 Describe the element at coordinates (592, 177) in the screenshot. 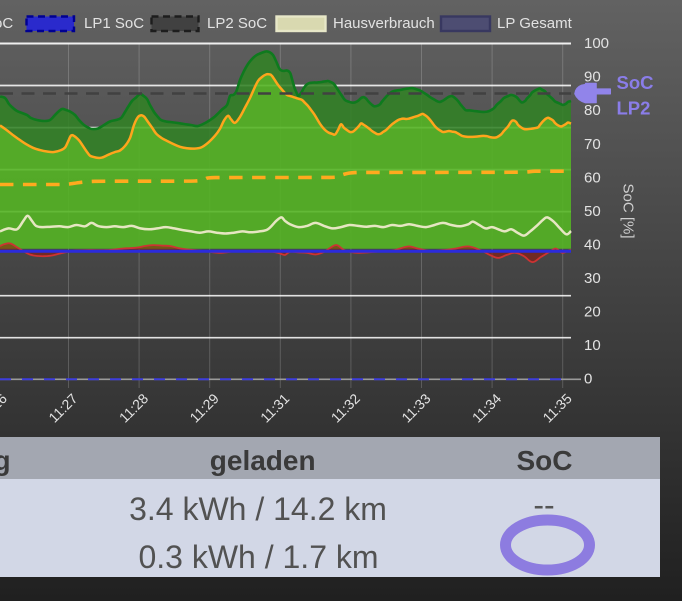

I see `svg-text: 60` at that location.